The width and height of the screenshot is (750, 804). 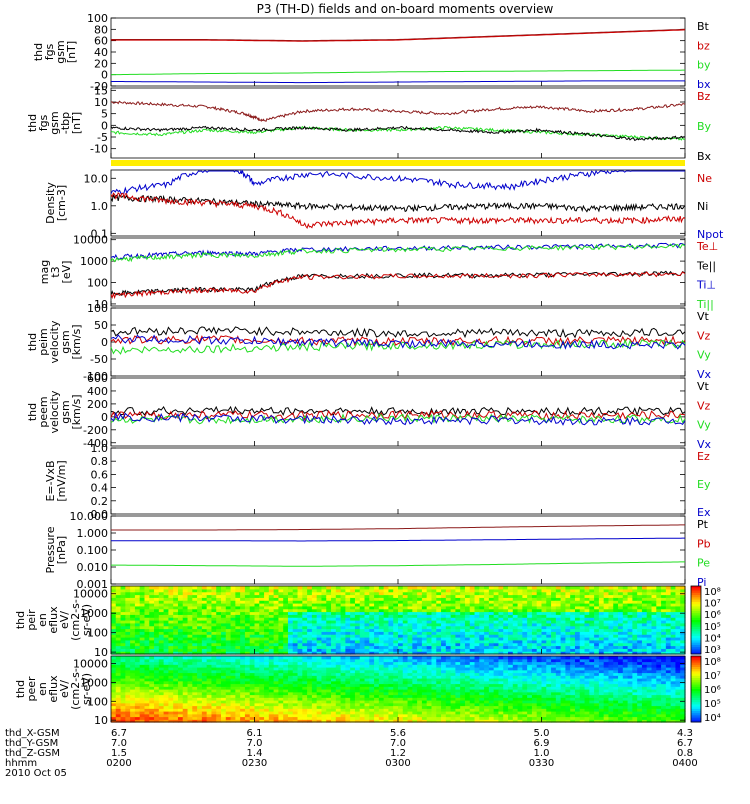 I want to click on series-Bz, so click(x=398, y=111).